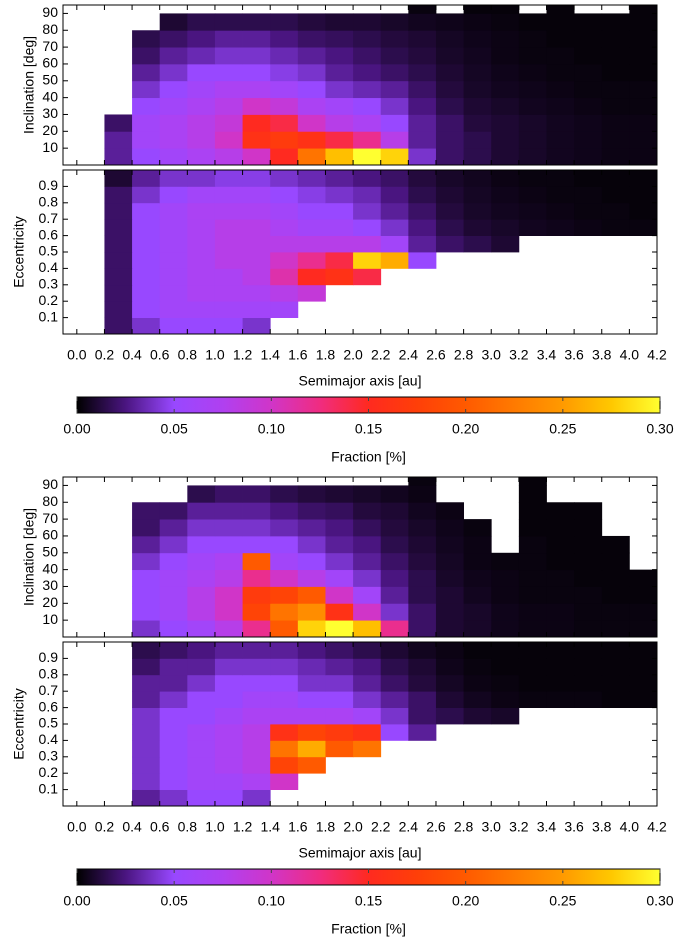 Image resolution: width=695 pixels, height=943 pixels. Describe the element at coordinates (174, 901) in the screenshot. I see `colorbar-tick-label: 0.05` at that location.